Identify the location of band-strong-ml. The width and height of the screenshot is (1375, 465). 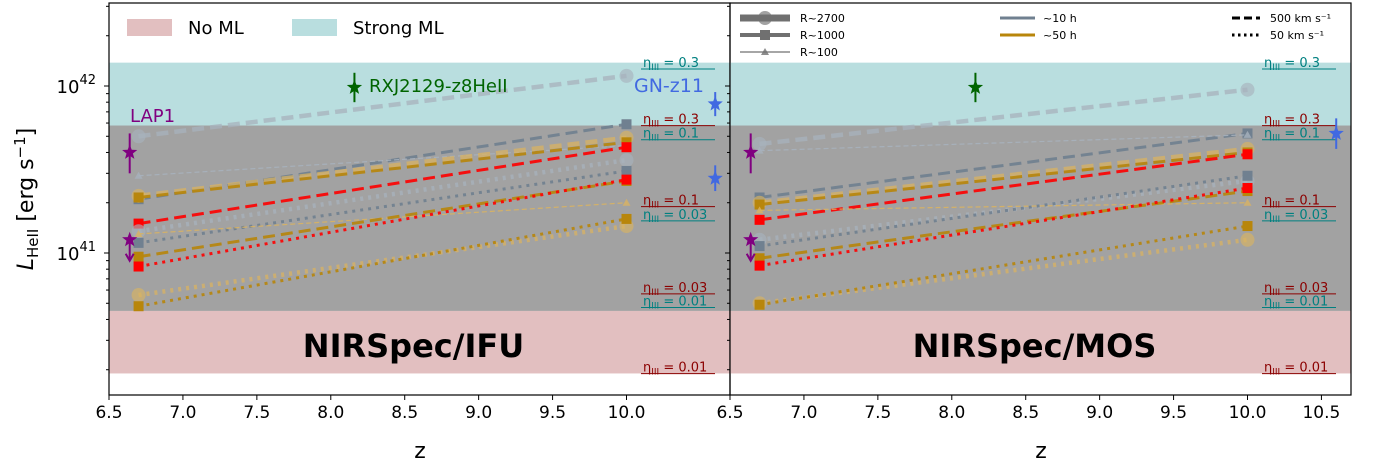
(1040, 94).